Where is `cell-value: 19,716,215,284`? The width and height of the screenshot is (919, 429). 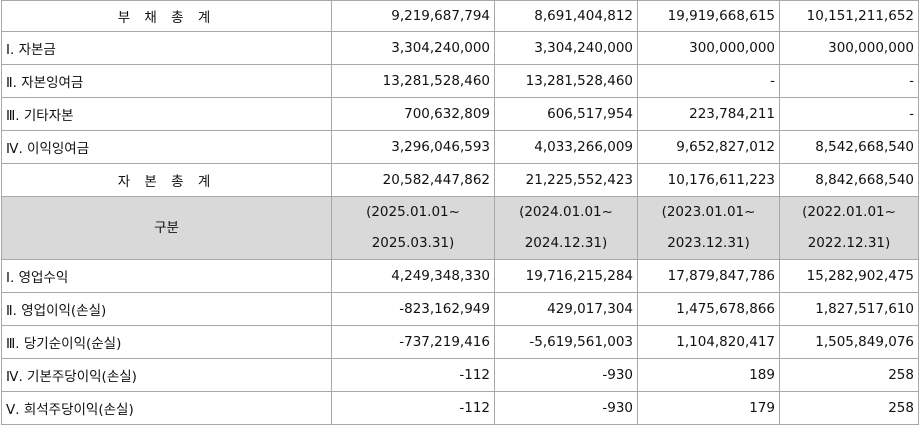 cell-value: 19,716,215,284 is located at coordinates (566, 276).